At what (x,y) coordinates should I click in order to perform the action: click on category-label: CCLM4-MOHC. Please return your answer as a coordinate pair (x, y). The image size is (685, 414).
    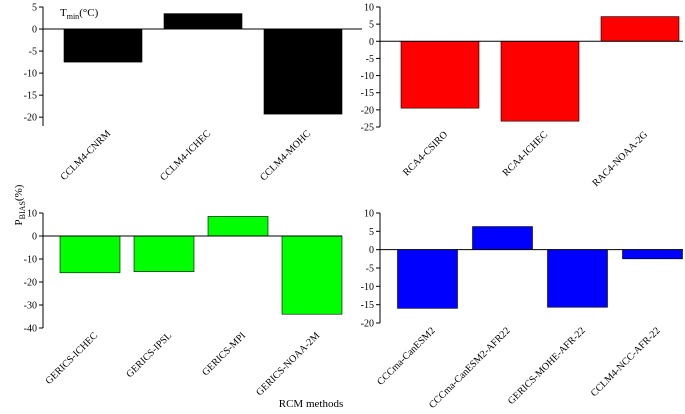
    Looking at the image, I should click on (285, 155).